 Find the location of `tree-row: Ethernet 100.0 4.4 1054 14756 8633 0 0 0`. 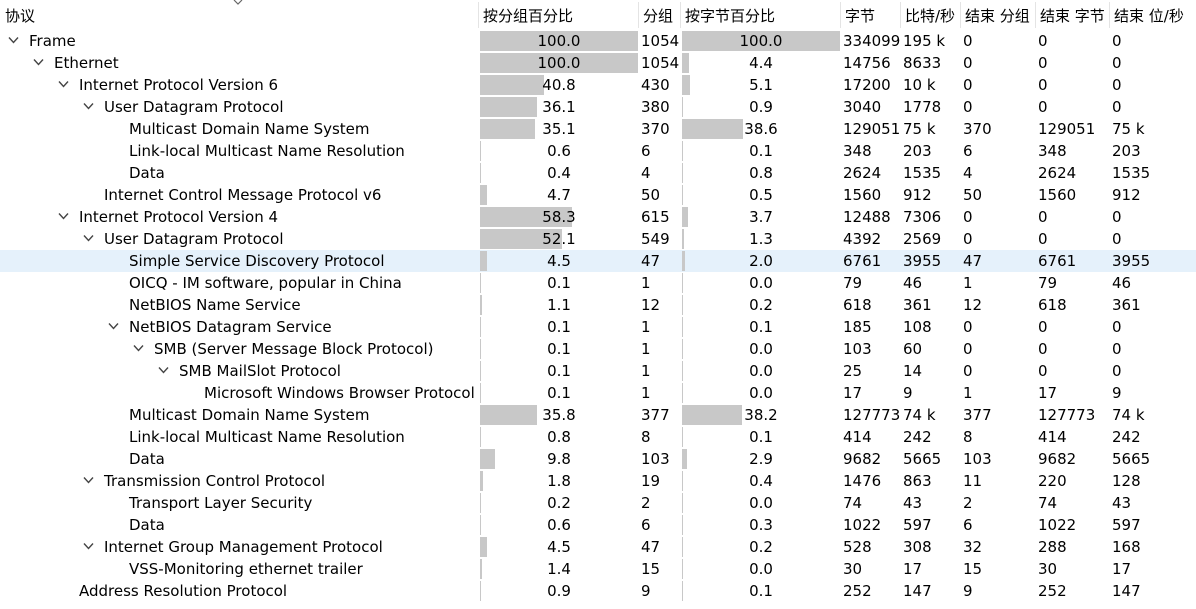

tree-row: Ethernet 100.0 4.4 1054 14756 8633 0 0 0 is located at coordinates (598, 63).